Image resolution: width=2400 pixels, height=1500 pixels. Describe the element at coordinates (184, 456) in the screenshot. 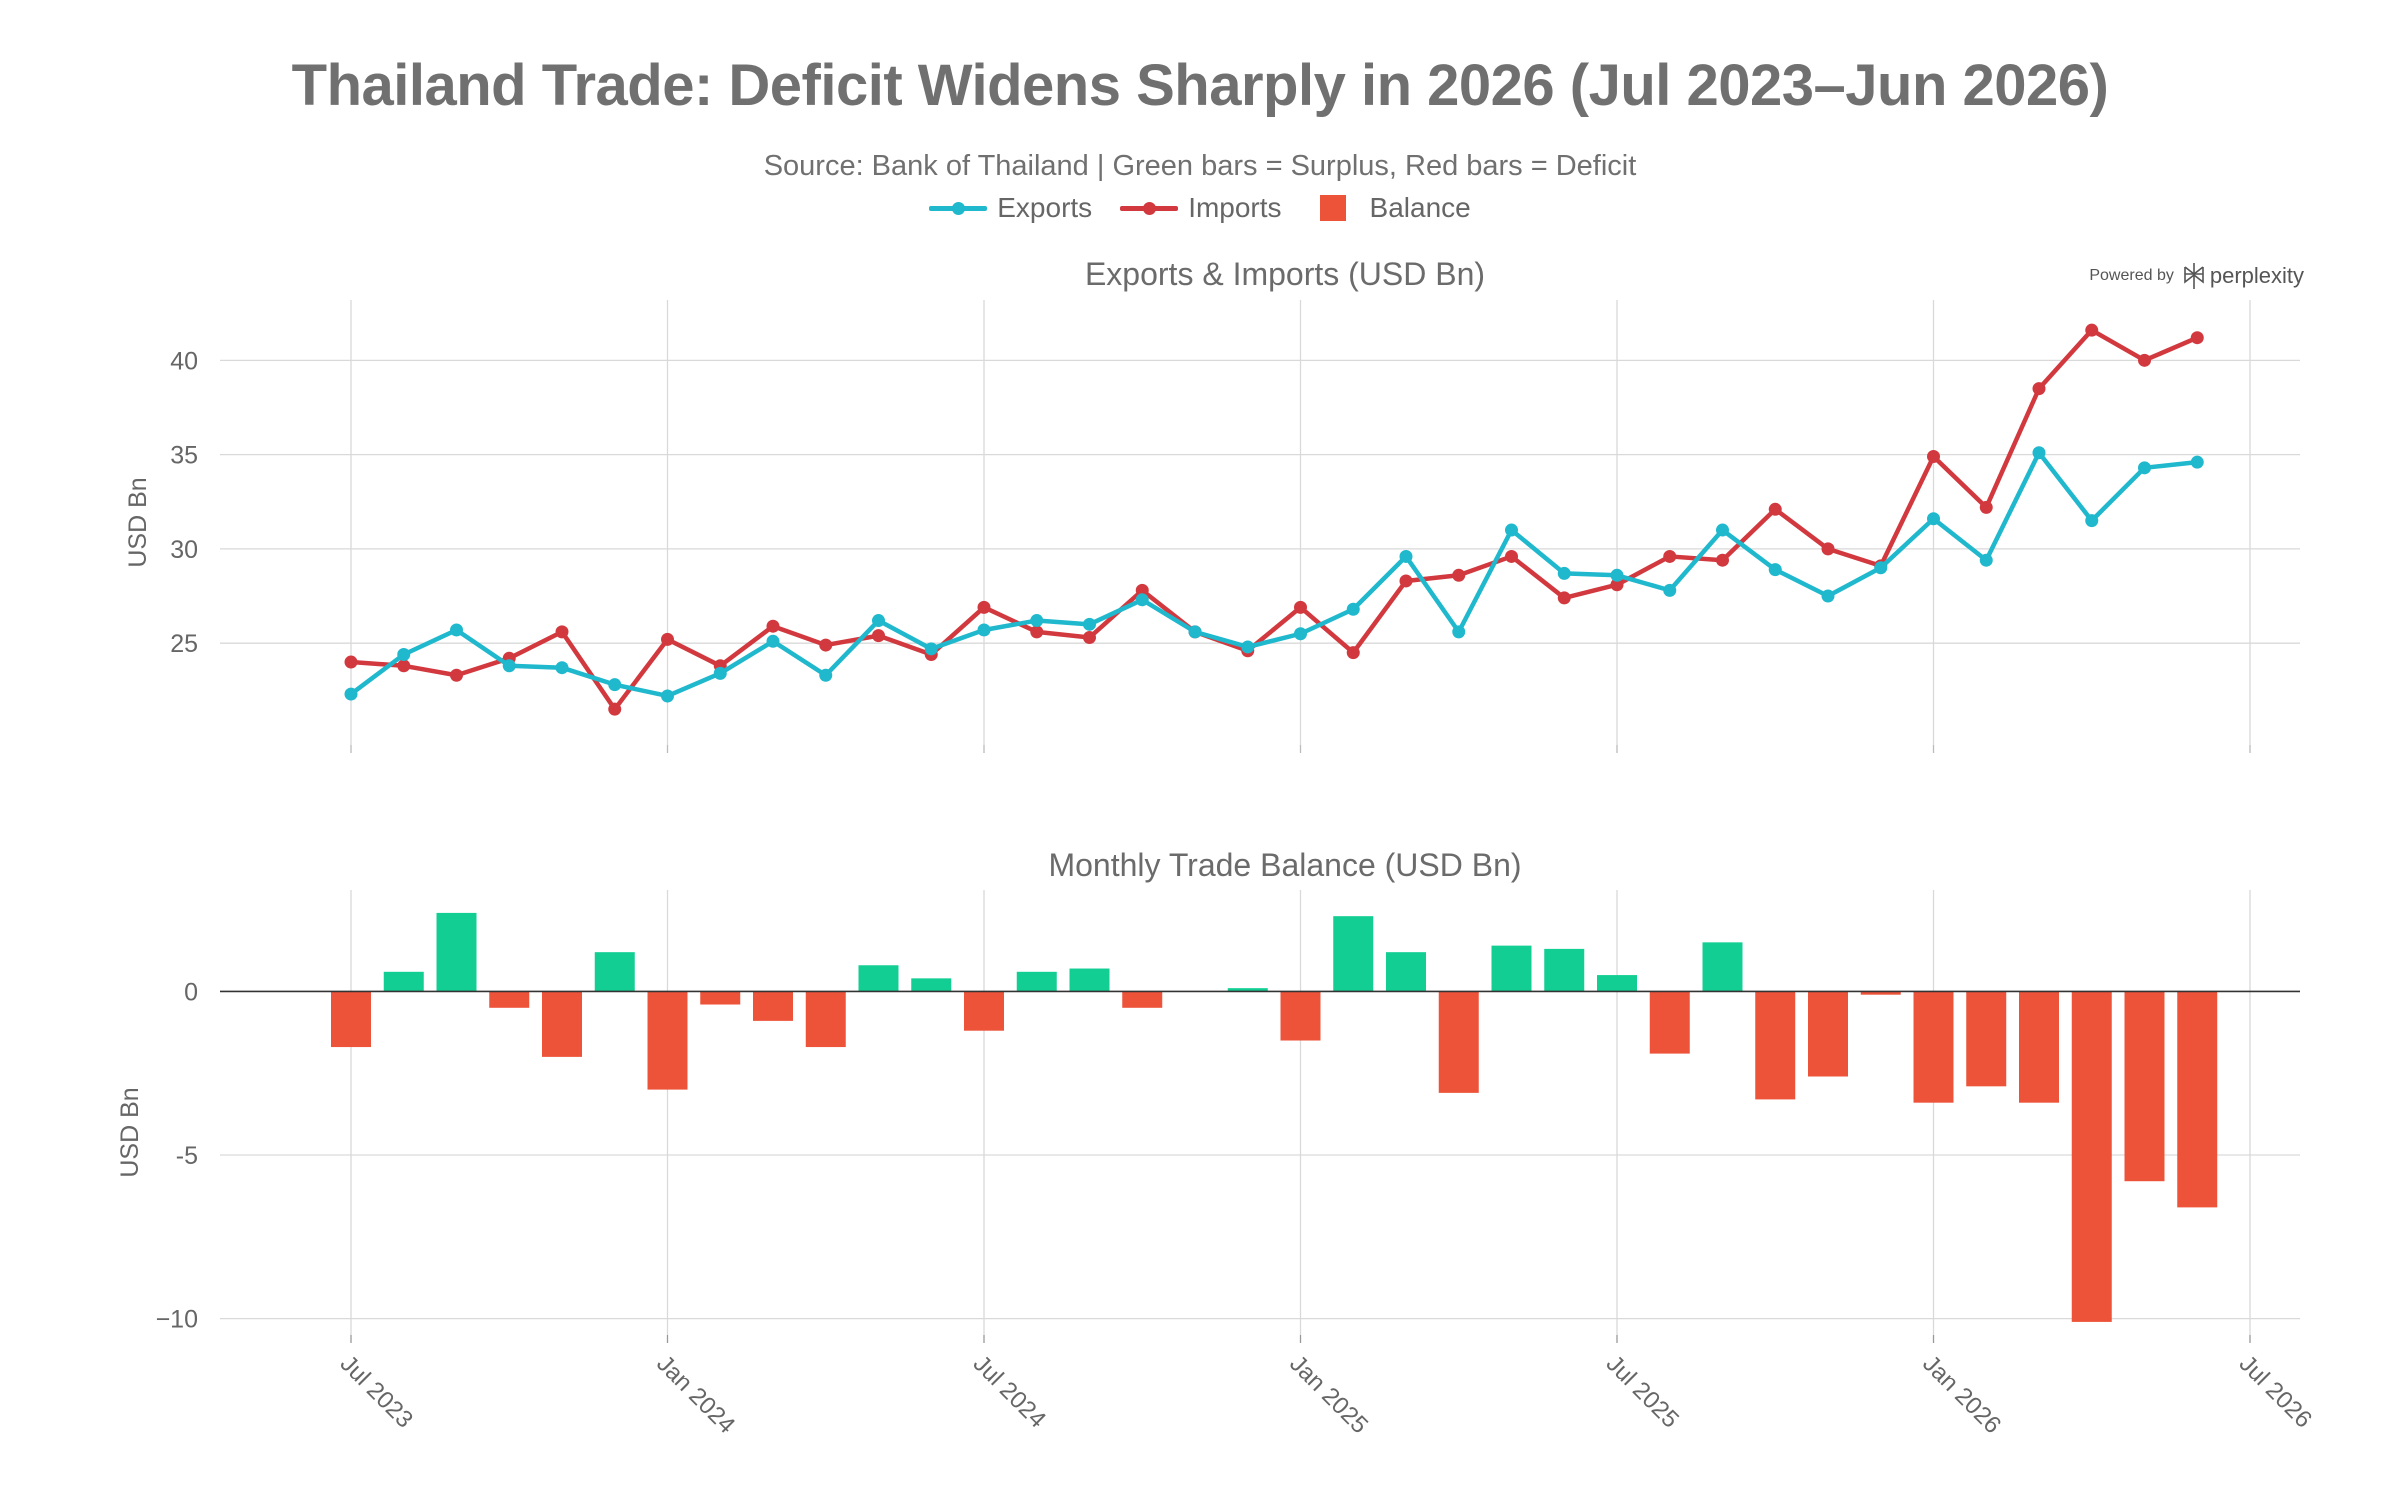

I see `top-y-tick-label: 35` at that location.